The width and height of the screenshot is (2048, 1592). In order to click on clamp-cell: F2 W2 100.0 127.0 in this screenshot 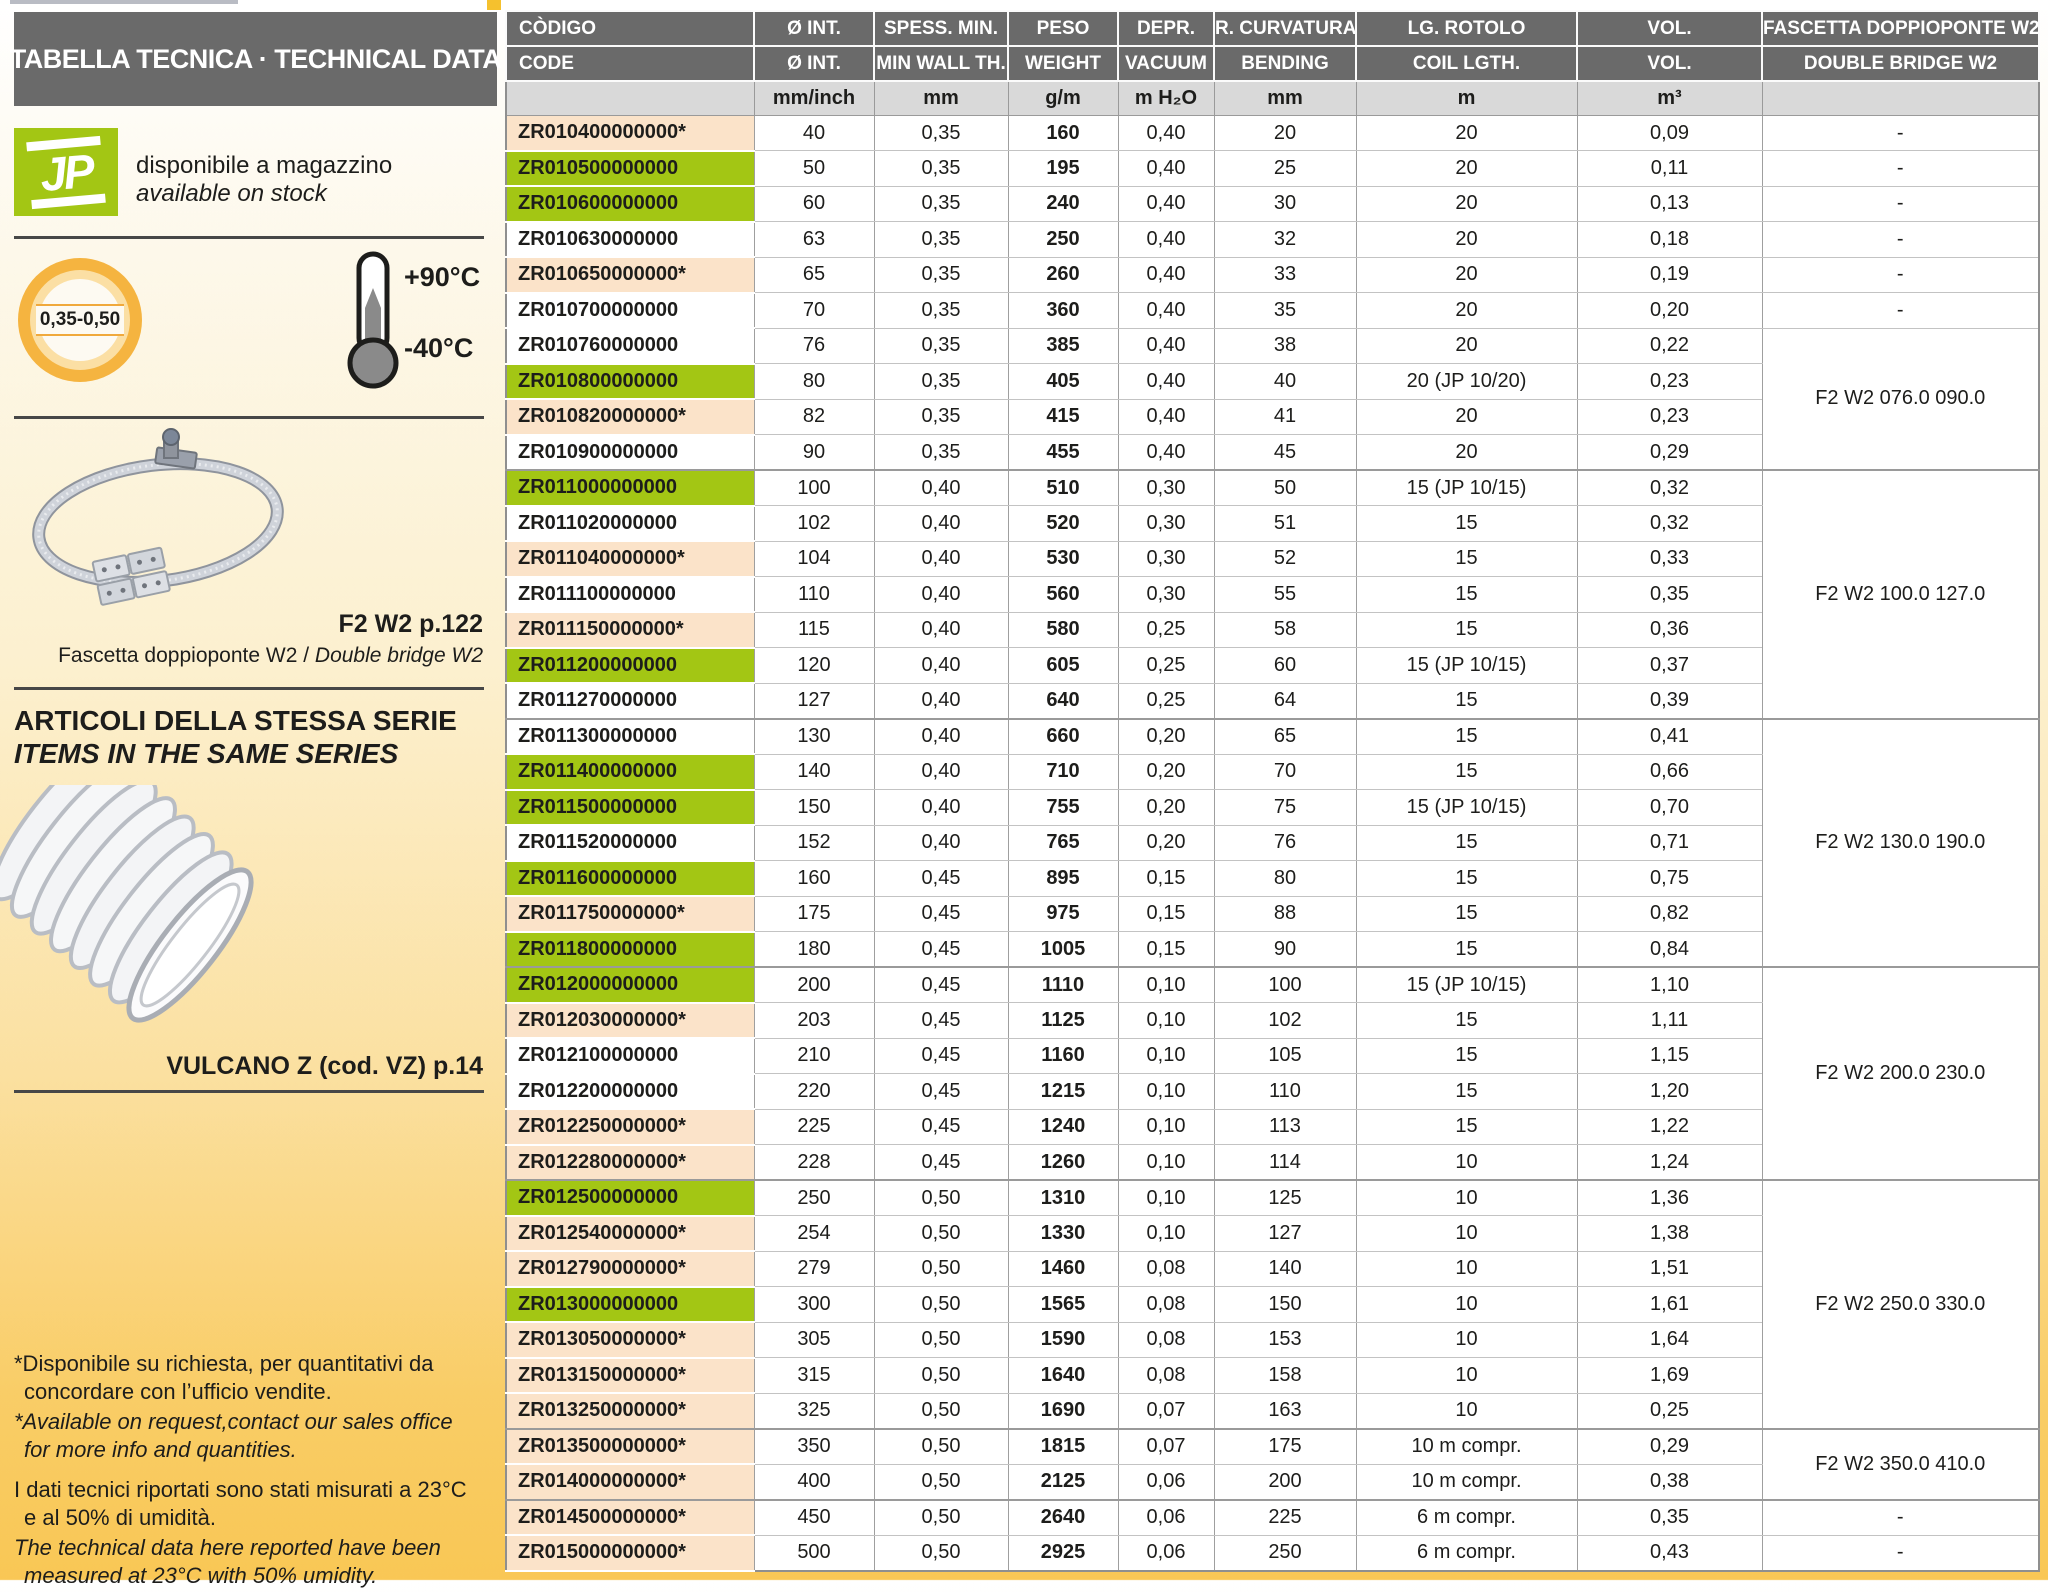, I will do `click(1900, 595)`.